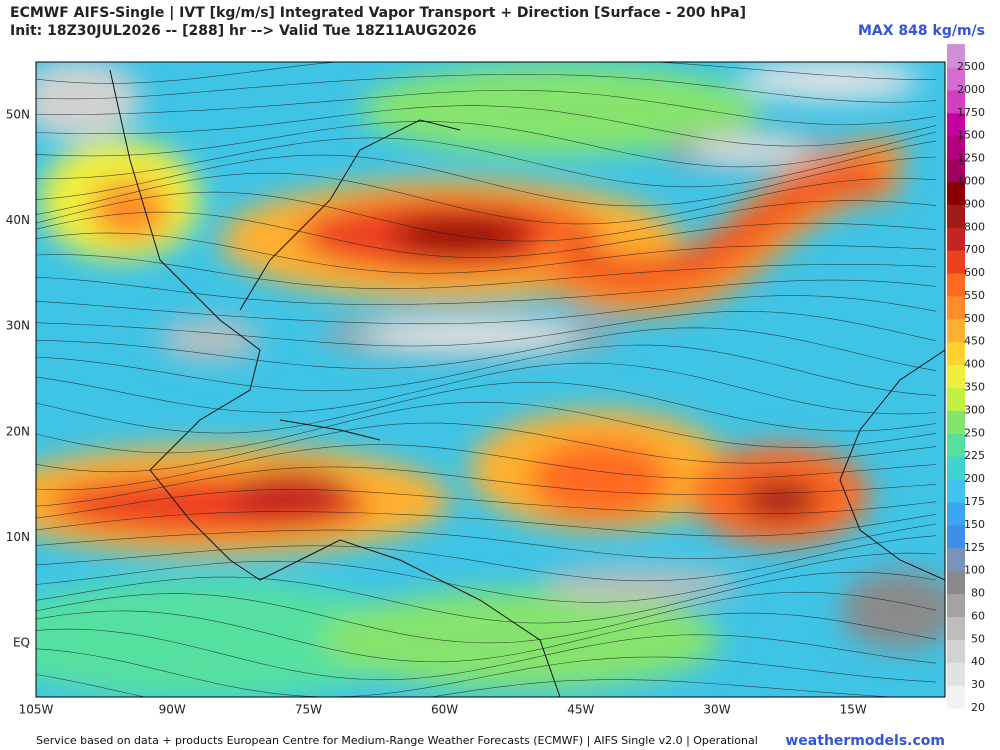 The image size is (1000, 750). I want to click on colorbar-label: 500, so click(974, 318).